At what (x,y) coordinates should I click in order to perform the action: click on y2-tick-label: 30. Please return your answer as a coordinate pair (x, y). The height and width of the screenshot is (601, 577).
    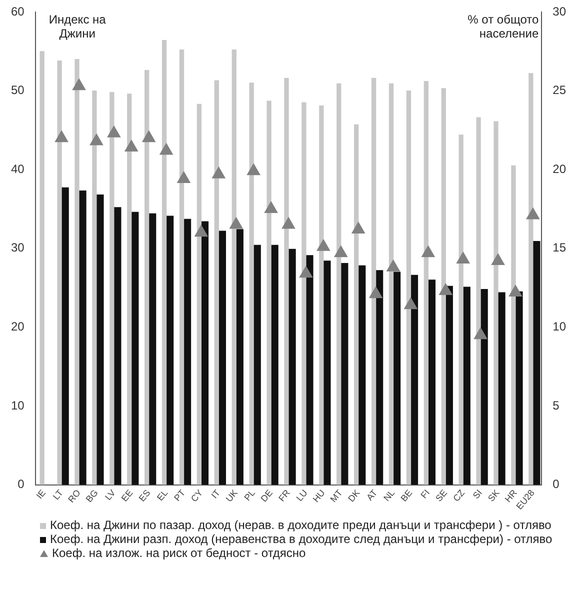
    Looking at the image, I should click on (559, 11).